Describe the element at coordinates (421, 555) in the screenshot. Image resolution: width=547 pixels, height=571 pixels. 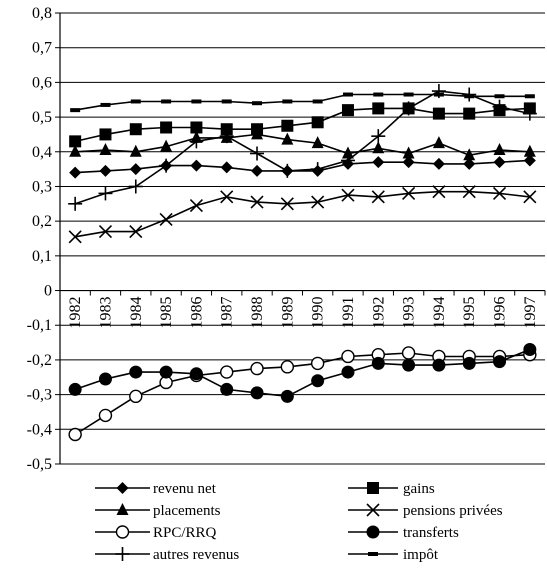
I see `legend-label: impôt` at that location.